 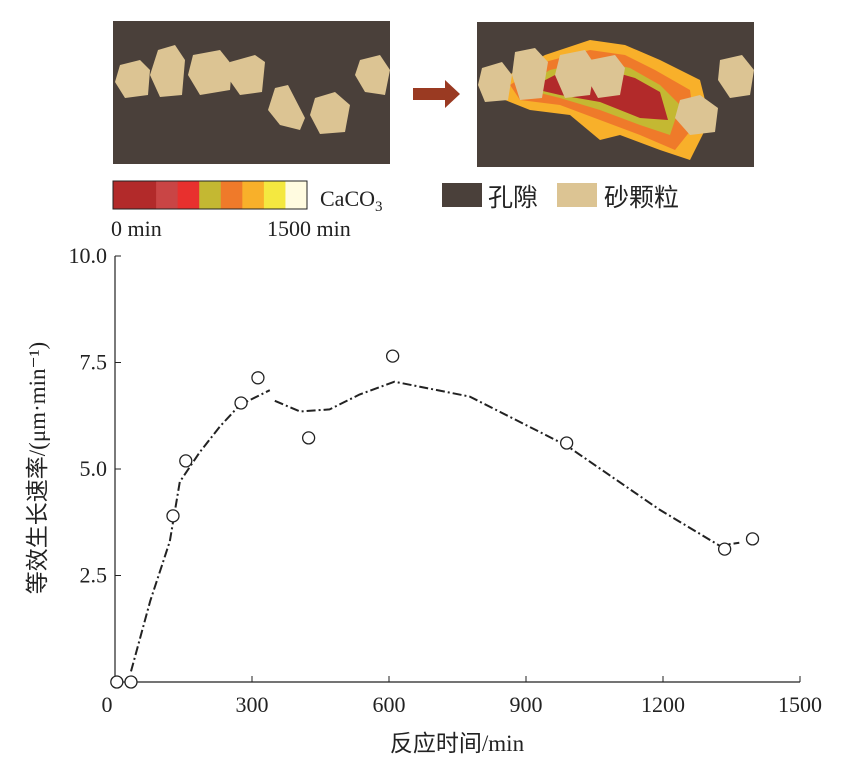 I want to click on colorbar, so click(x=210, y=195).